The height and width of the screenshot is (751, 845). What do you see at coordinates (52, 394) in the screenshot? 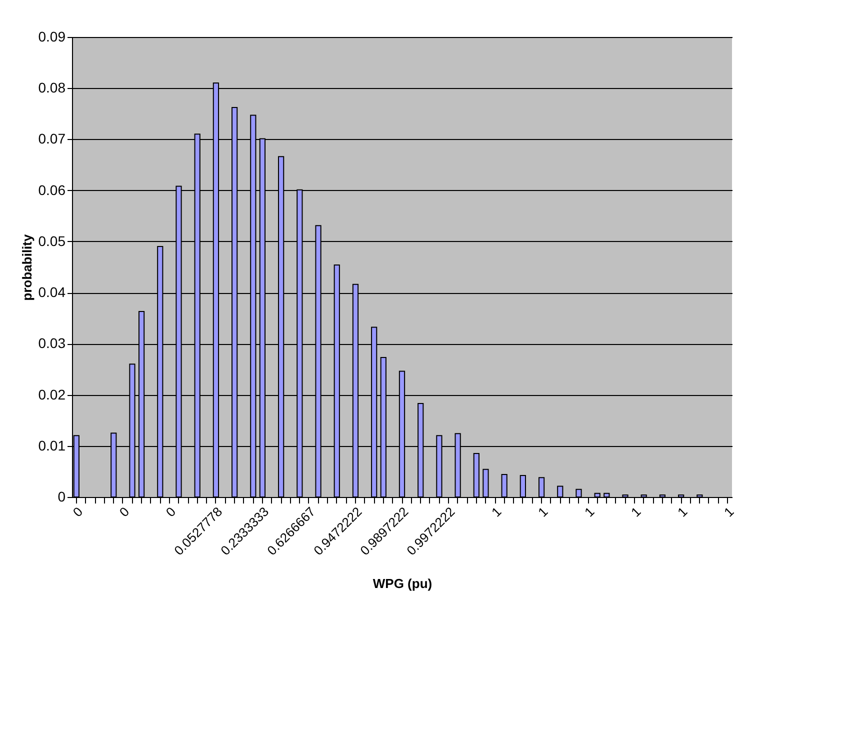
I see `y-tick-label: 0.02` at bounding box center [52, 394].